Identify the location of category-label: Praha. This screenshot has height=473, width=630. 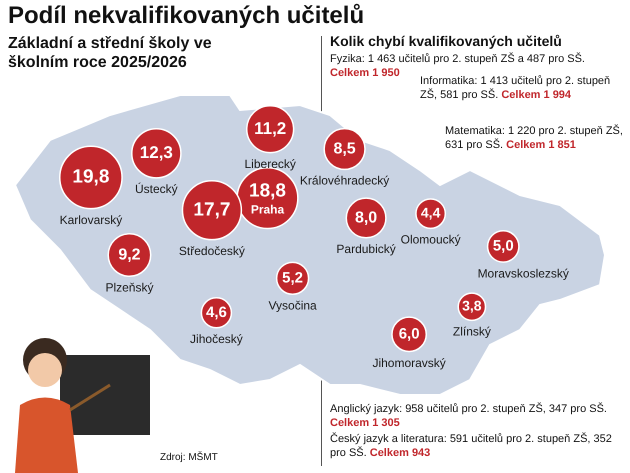
(267, 209).